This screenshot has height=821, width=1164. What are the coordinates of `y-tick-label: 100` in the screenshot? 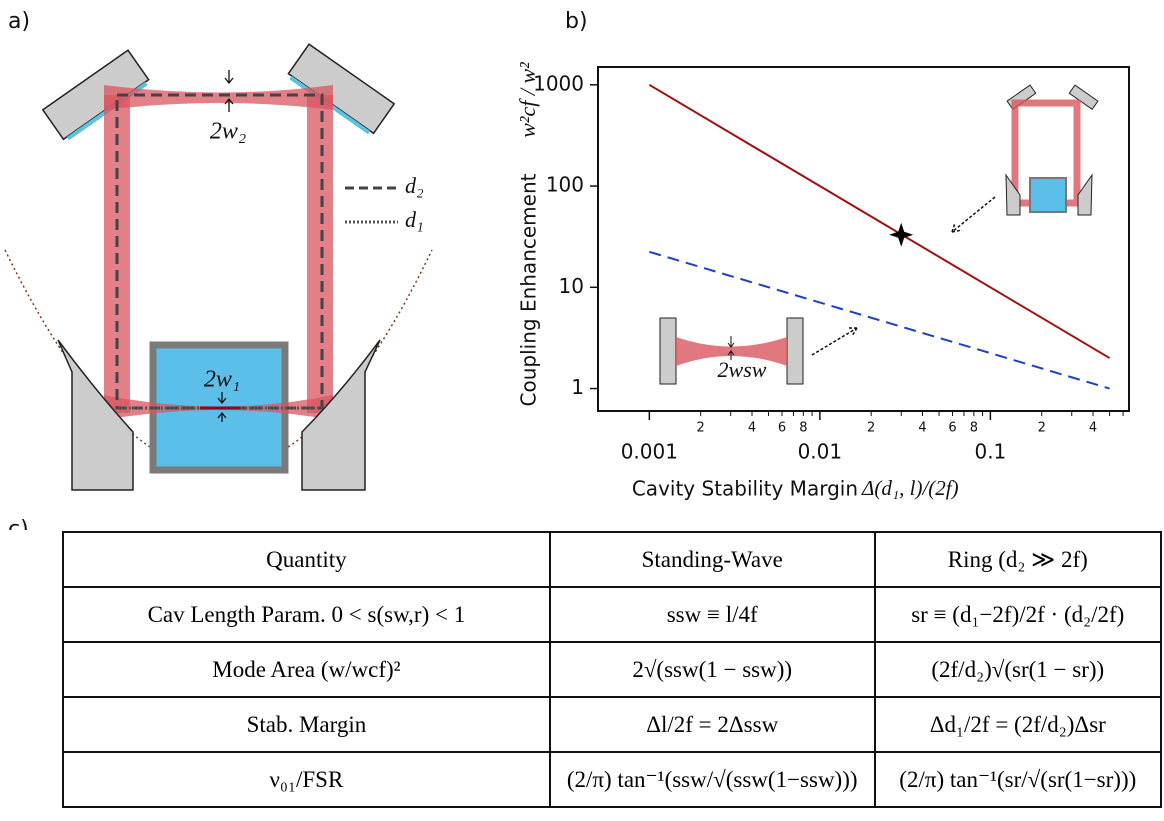 It's located at (565, 185).